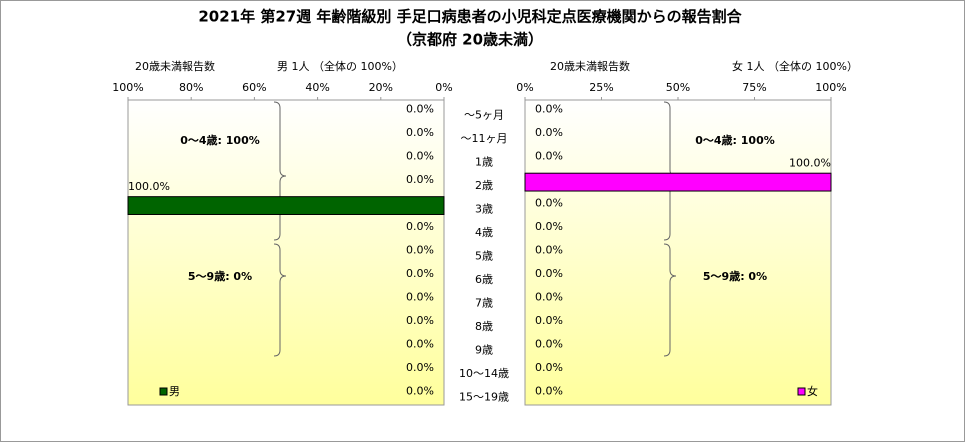  I want to click on x-tick-label: 80%, so click(191, 87).